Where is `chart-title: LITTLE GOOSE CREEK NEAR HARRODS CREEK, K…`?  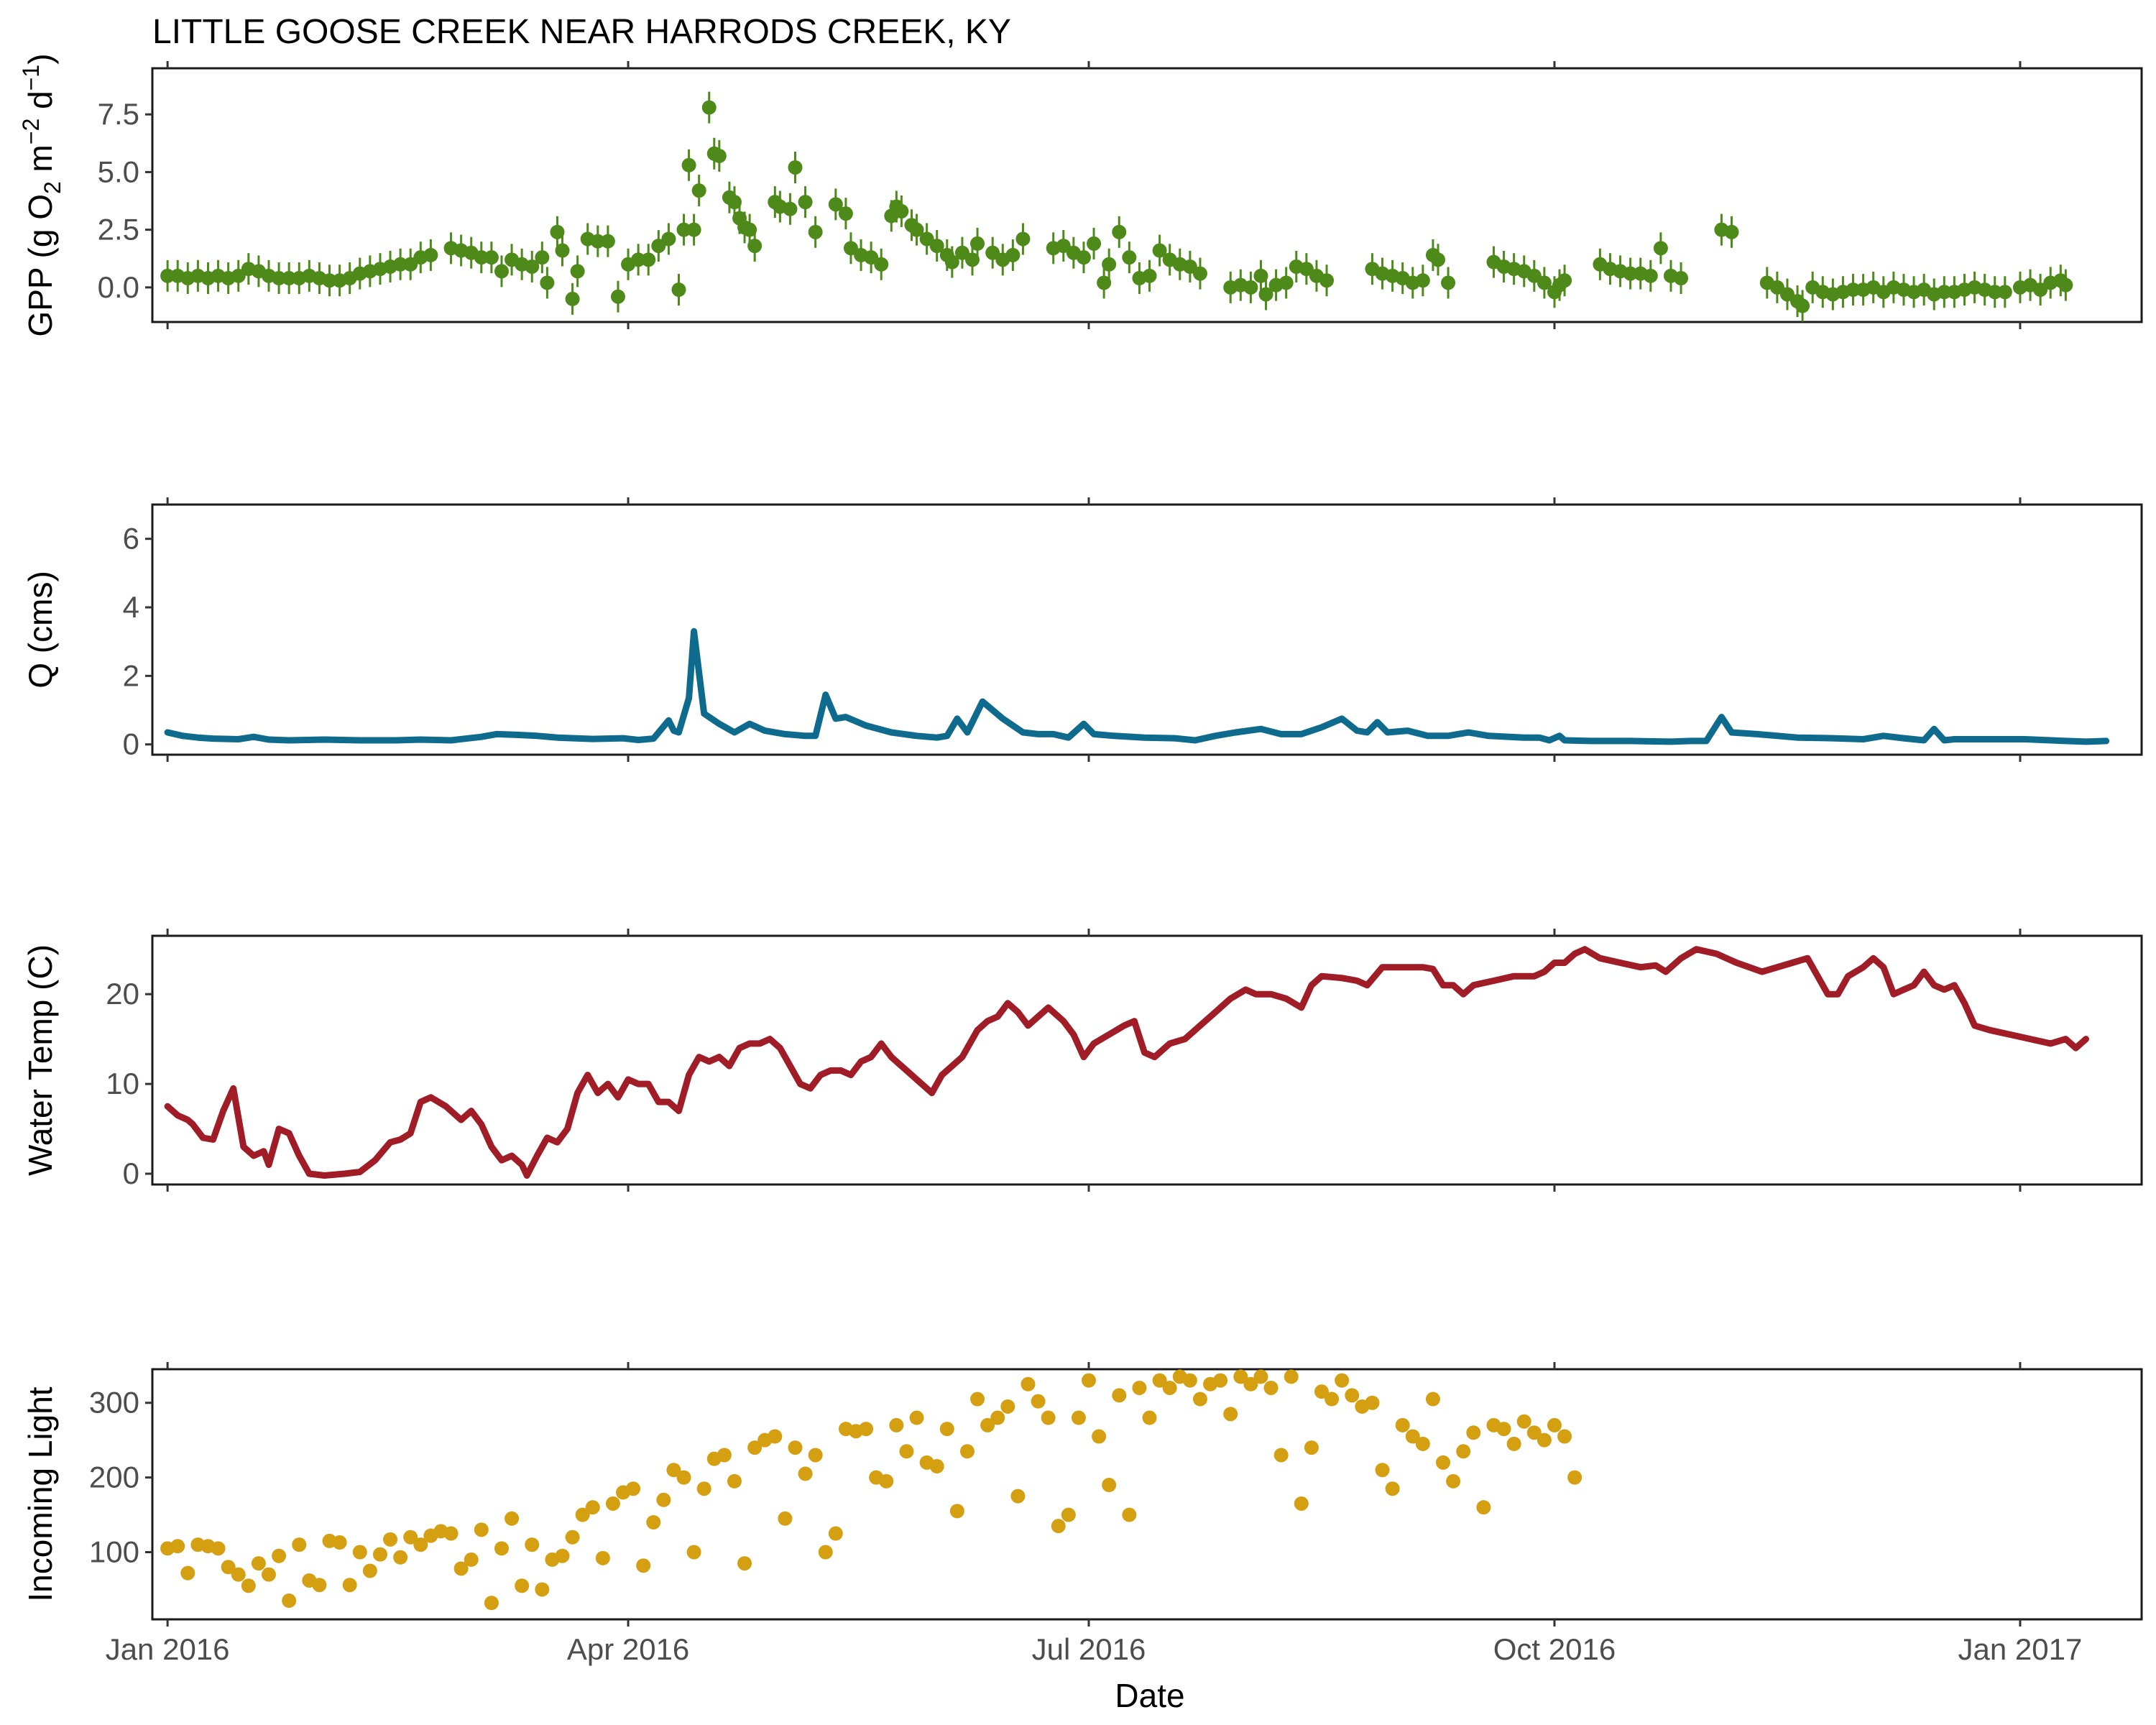
chart-title: LITTLE GOOSE CREEK NEAR HARRODS CREEK, K… is located at coordinates (581, 32).